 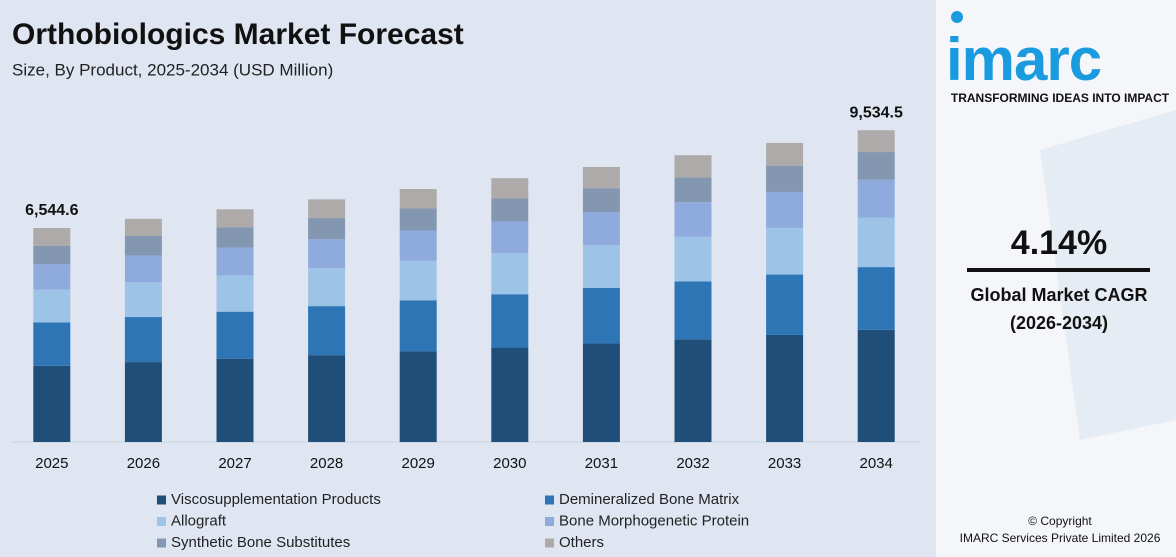 What do you see at coordinates (581, 542) in the screenshot?
I see `legend-label: Others` at bounding box center [581, 542].